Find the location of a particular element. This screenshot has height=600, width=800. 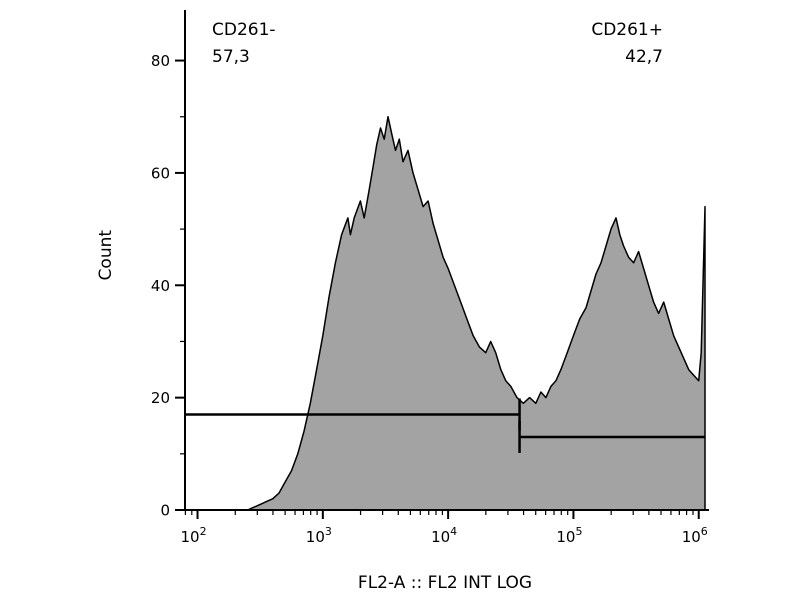

y-tick-label: 60 is located at coordinates (160, 173).